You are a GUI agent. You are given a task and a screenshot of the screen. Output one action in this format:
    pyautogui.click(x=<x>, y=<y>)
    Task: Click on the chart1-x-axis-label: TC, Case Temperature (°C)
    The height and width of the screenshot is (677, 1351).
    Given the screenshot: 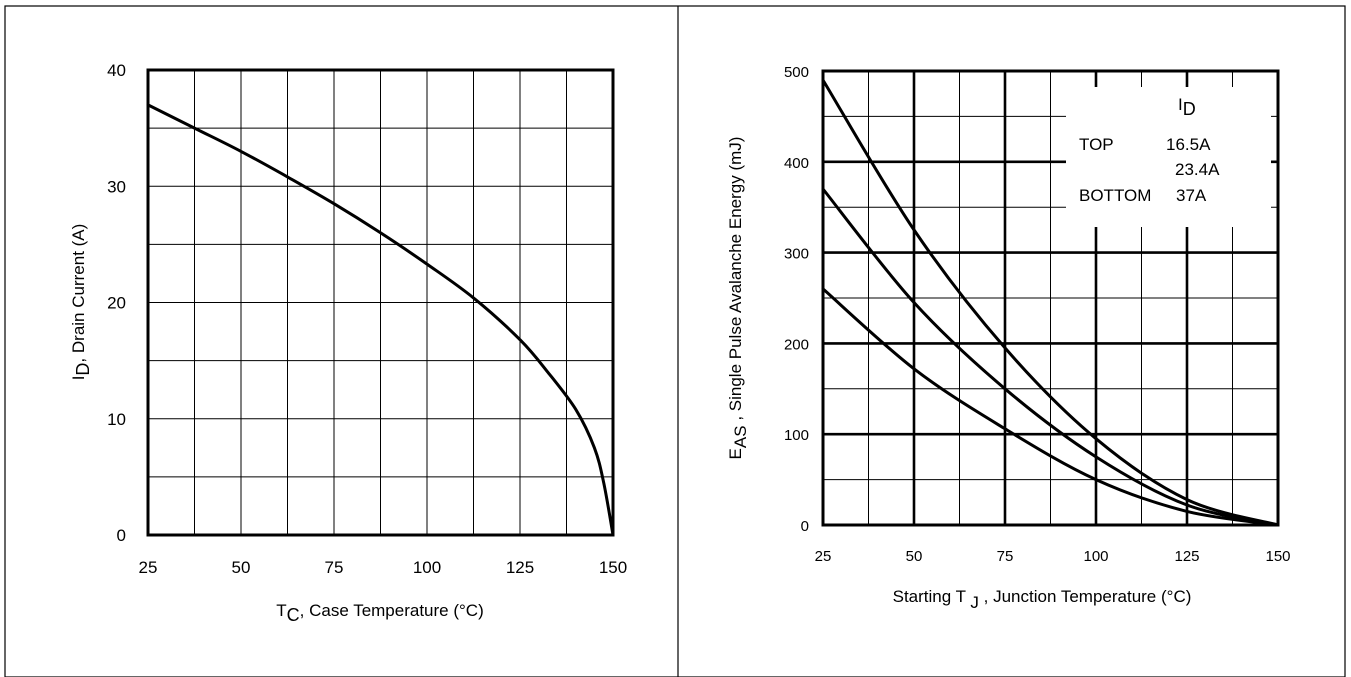 What is the action you would take?
    pyautogui.click(x=380, y=613)
    